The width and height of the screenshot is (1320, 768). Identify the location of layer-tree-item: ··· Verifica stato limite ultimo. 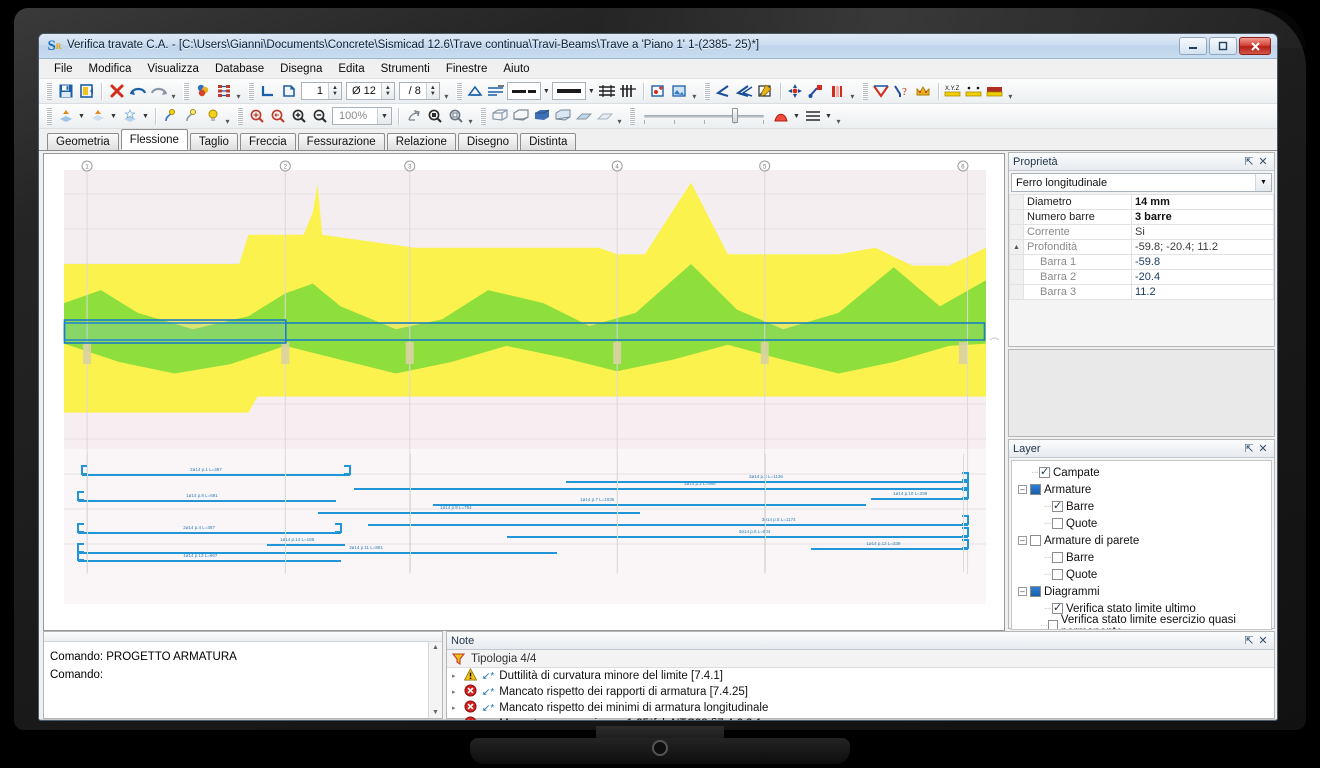
(1141, 608).